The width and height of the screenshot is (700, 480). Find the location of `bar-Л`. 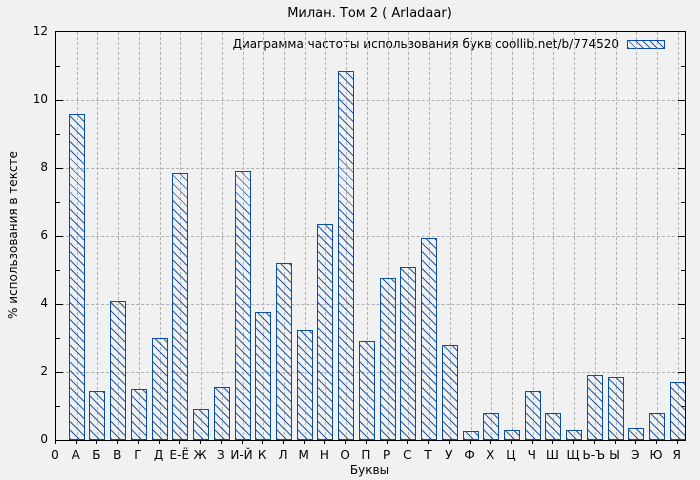

bar-Л is located at coordinates (284, 351).